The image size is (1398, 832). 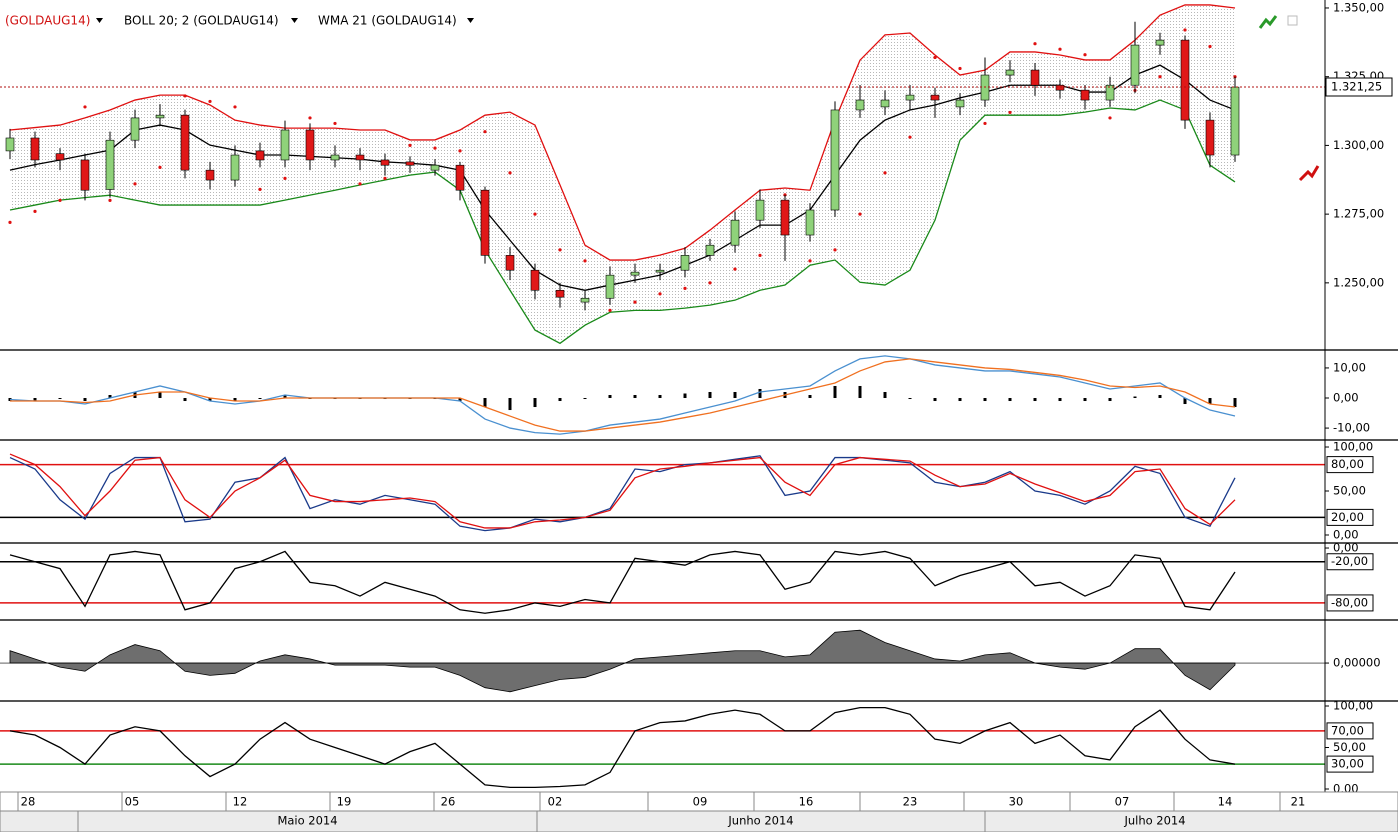 What do you see at coordinates (1349, 747) in the screenshot?
I see `y-tick-label: 50,00` at bounding box center [1349, 747].